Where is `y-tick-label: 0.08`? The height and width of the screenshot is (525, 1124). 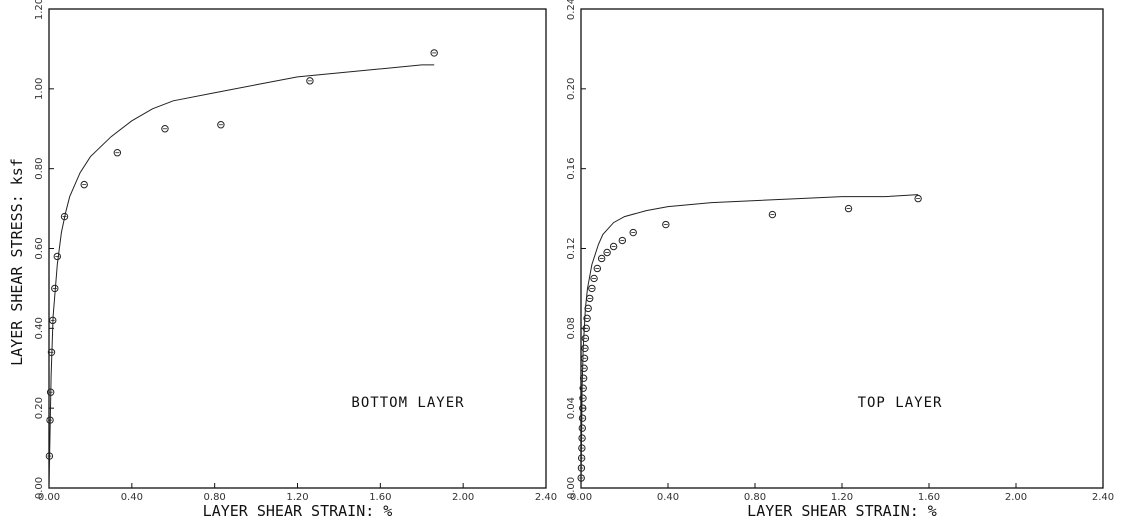 y-tick-label: 0.08 is located at coordinates (571, 328).